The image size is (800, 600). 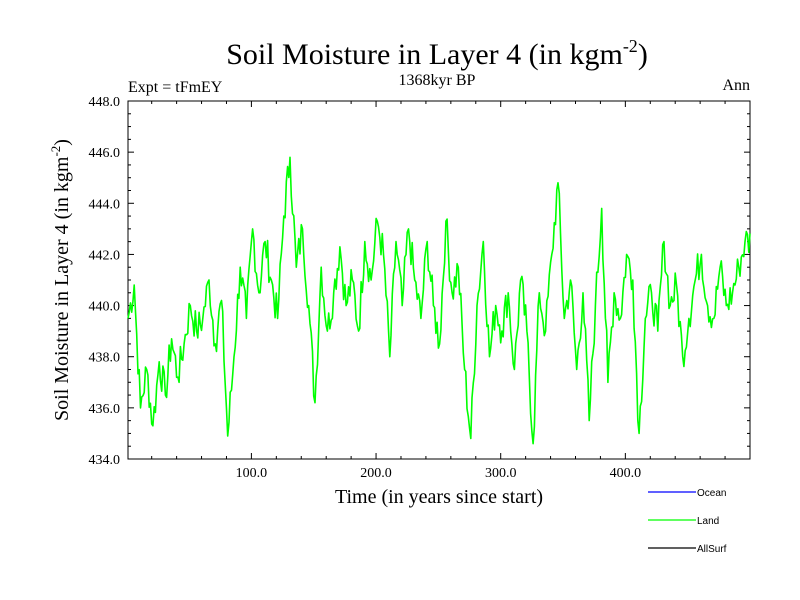 What do you see at coordinates (175, 87) in the screenshot?
I see `experiment-label: Expt = tFmEY` at bounding box center [175, 87].